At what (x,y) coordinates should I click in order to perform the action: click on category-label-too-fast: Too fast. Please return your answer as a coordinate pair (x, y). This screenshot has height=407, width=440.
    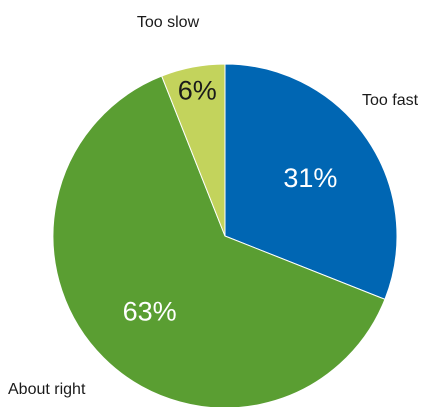
    Looking at the image, I should click on (390, 100).